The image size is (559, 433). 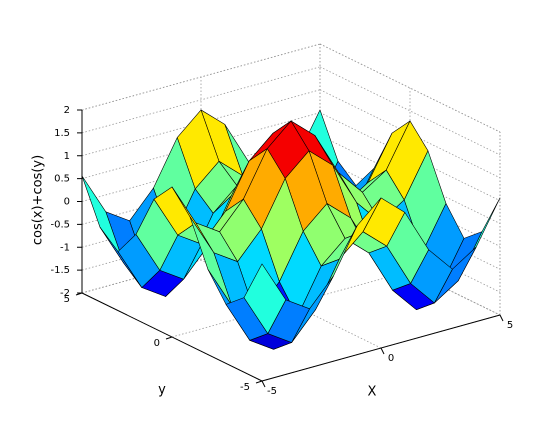 I want to click on surface-patch, so click(x=265, y=298).